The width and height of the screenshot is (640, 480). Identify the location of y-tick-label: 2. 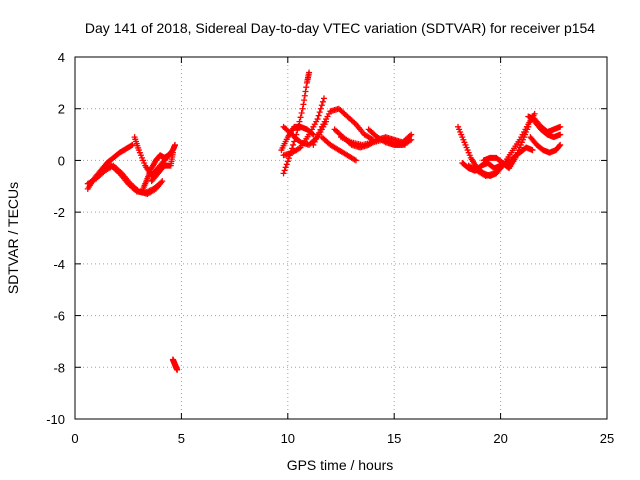
(61, 109).